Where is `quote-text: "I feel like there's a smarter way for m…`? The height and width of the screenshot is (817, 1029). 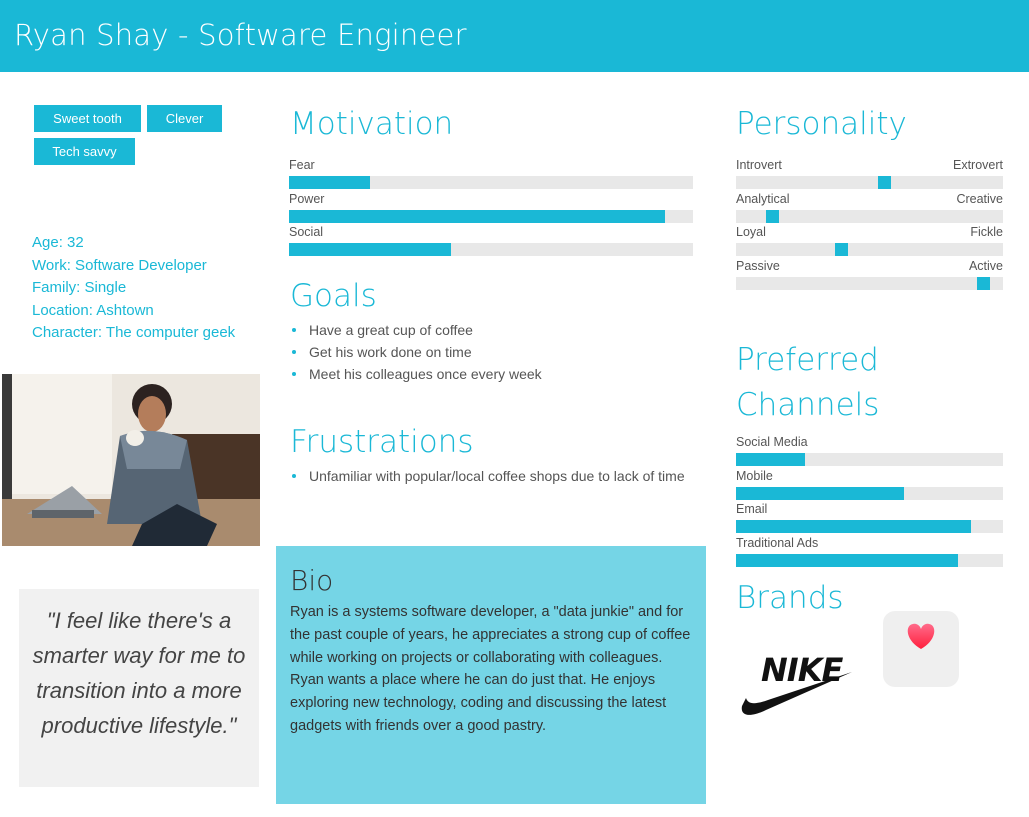
quote-text: "I feel like there's a smarter way for m… is located at coordinates (139, 673).